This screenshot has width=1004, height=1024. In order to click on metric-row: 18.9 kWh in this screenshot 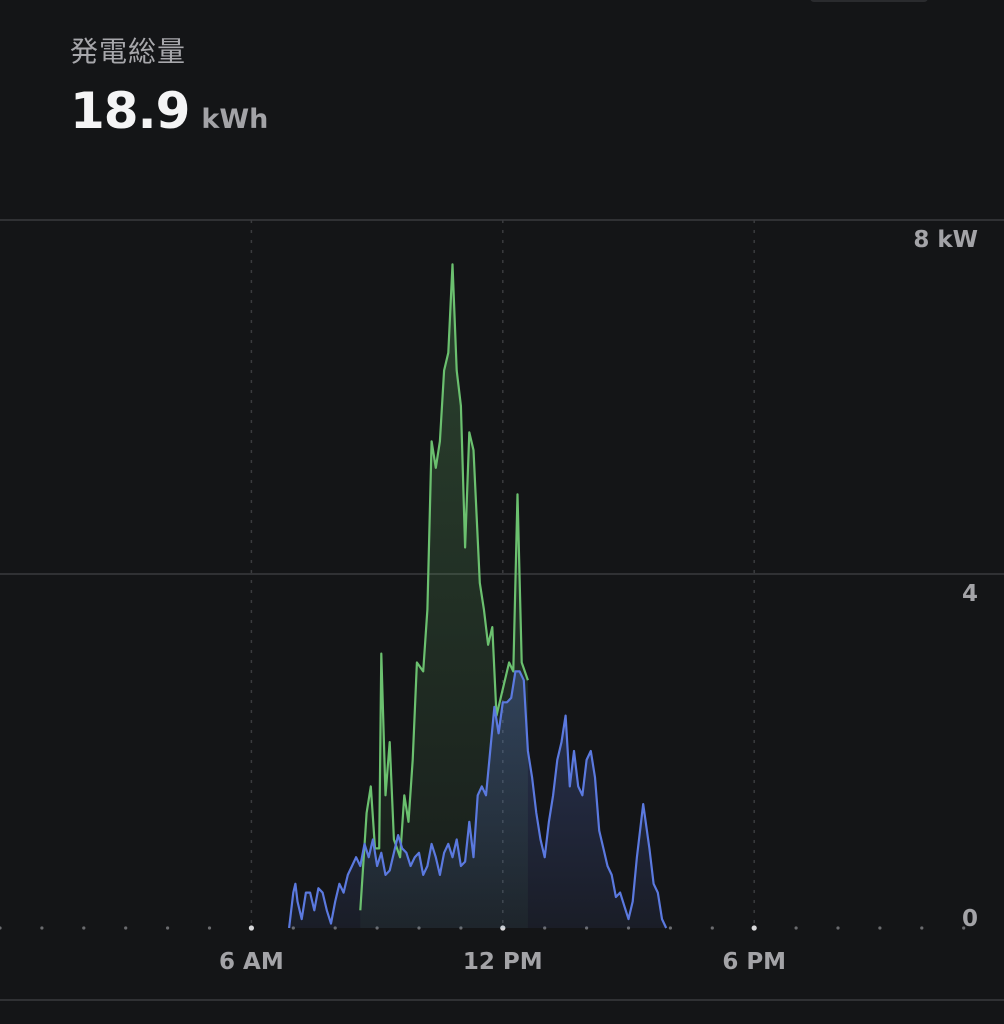, I will do `click(169, 111)`.